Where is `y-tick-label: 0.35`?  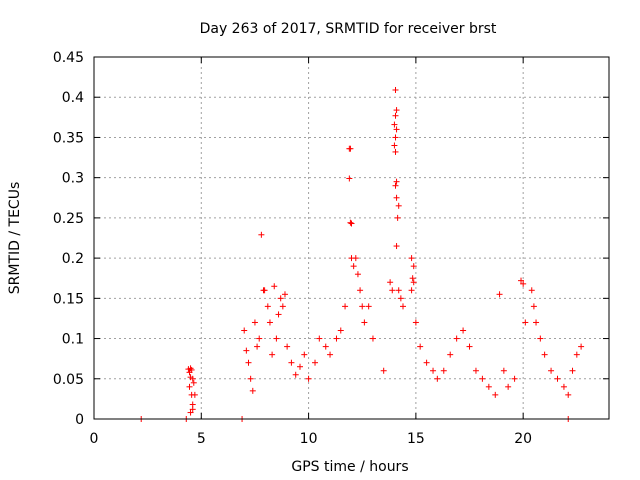 y-tick-label: 0.35 is located at coordinates (68, 138).